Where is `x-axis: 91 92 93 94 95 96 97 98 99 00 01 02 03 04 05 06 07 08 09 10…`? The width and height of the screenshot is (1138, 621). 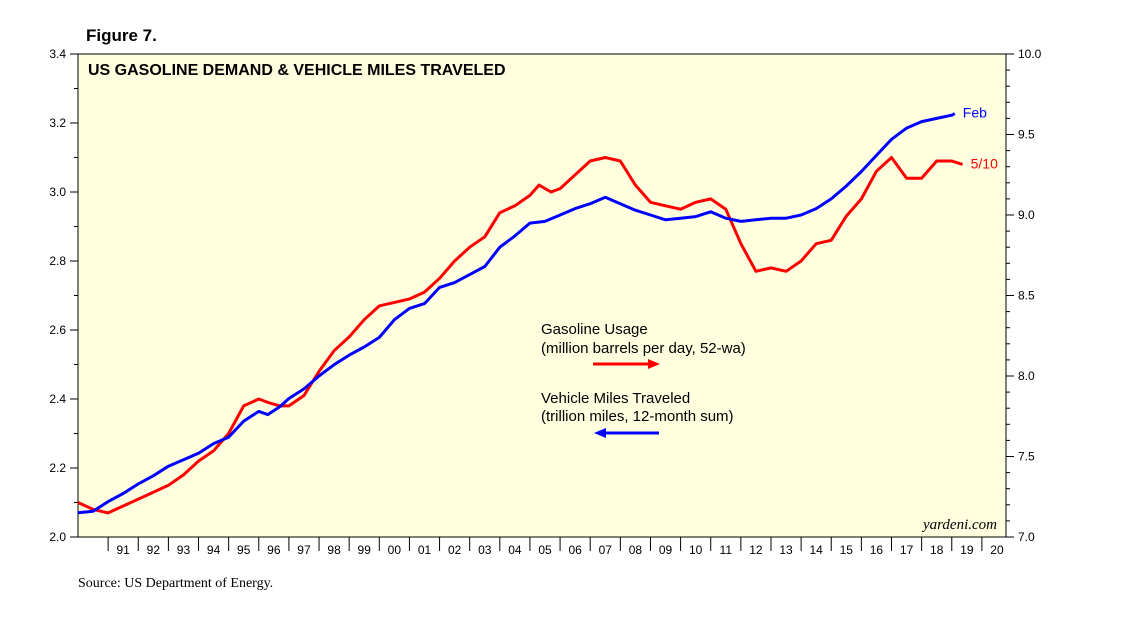 x-axis: 91 92 93 94 95 96 97 98 99 00 01 02 03 04 05 06 07 08 09 10… is located at coordinates (555, 547).